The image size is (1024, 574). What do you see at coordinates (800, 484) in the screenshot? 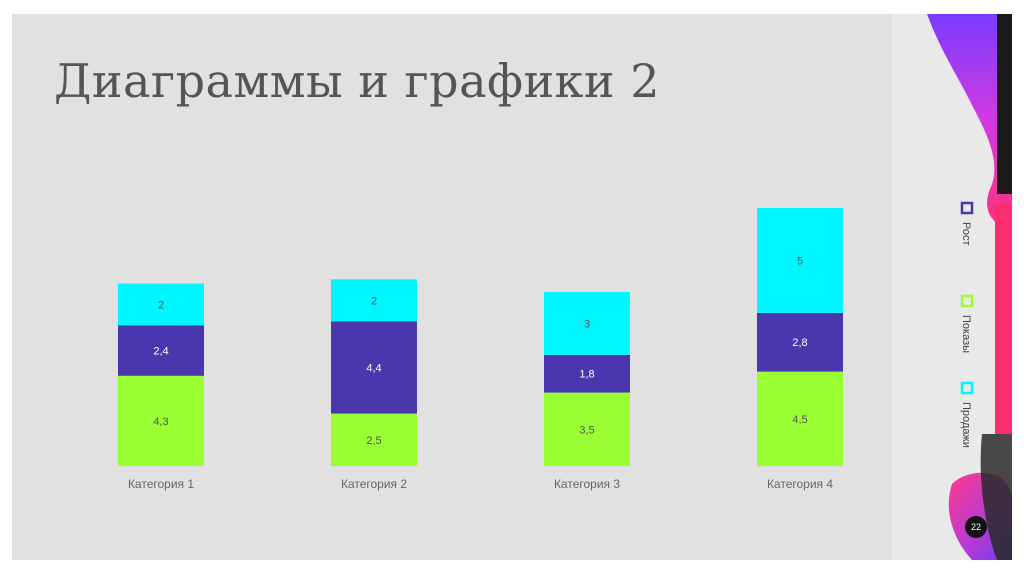
I see `category-label-4: Категория 4` at bounding box center [800, 484].